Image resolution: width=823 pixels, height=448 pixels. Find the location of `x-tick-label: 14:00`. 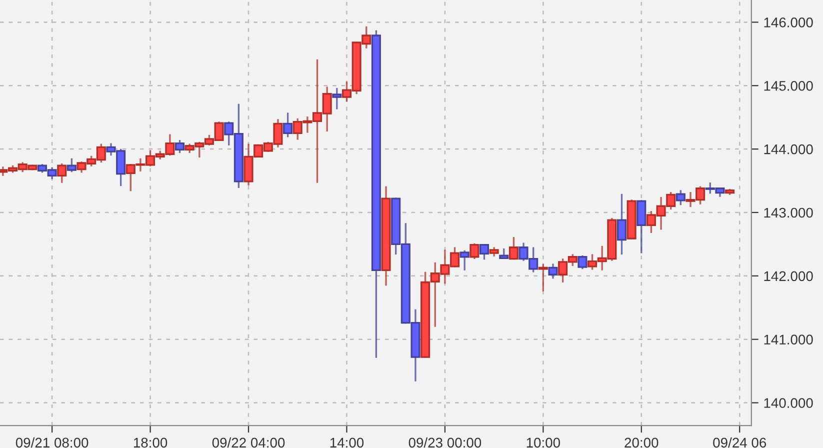

x-tick-label: 14:00 is located at coordinates (347, 443).